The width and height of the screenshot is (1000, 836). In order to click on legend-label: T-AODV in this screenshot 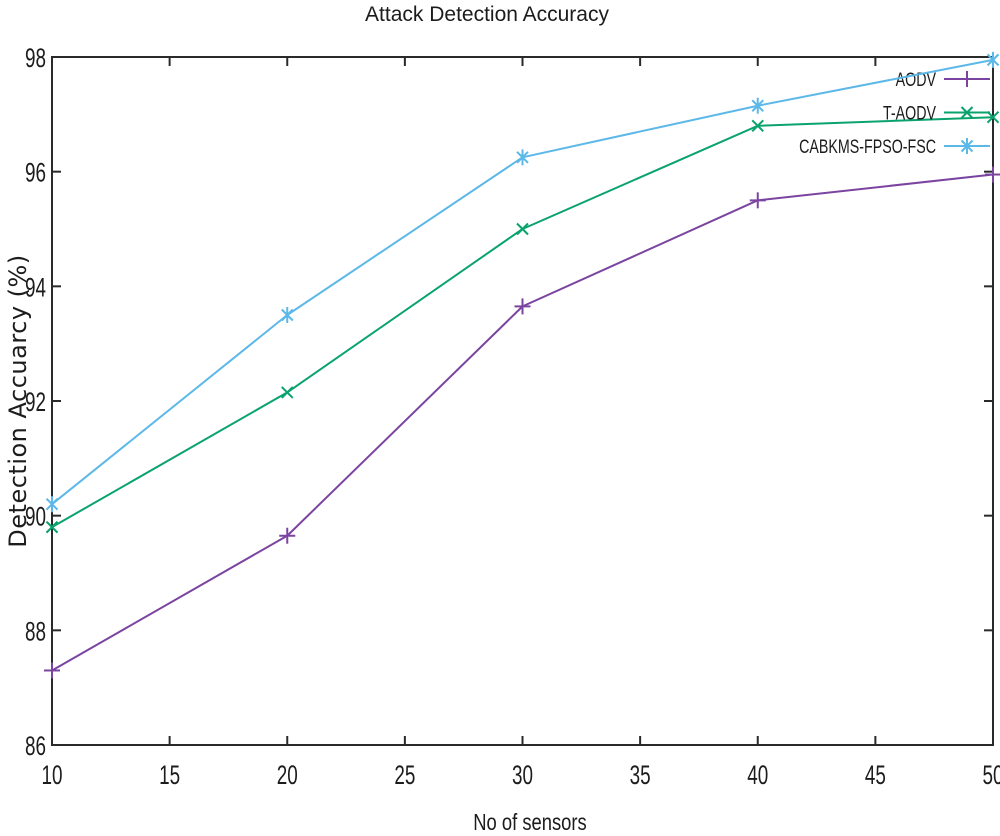, I will do `click(910, 113)`.